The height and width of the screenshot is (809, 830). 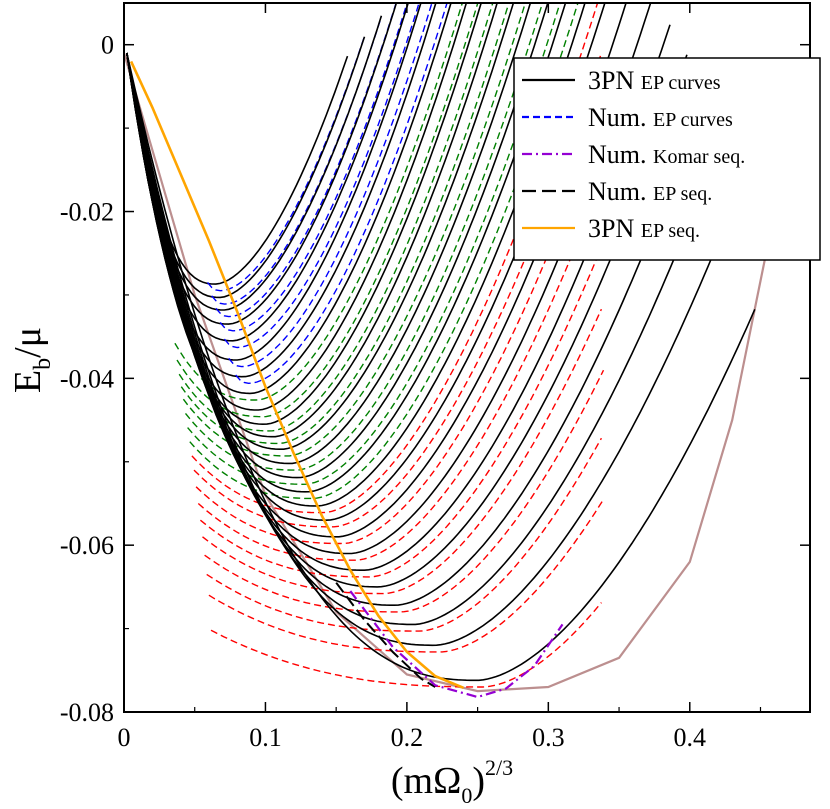 I want to click on y-tick-label: -0.08, so click(x=87, y=712).